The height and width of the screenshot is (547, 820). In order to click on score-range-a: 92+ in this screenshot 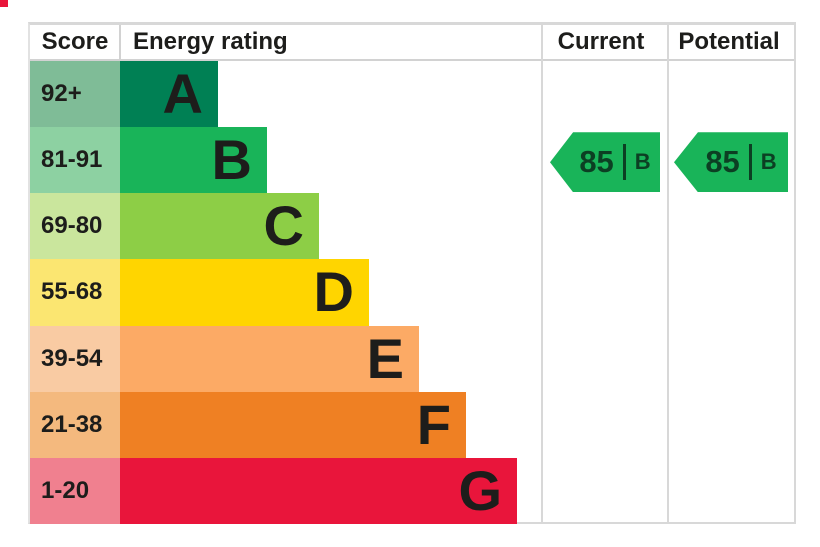, I will do `click(75, 94)`.